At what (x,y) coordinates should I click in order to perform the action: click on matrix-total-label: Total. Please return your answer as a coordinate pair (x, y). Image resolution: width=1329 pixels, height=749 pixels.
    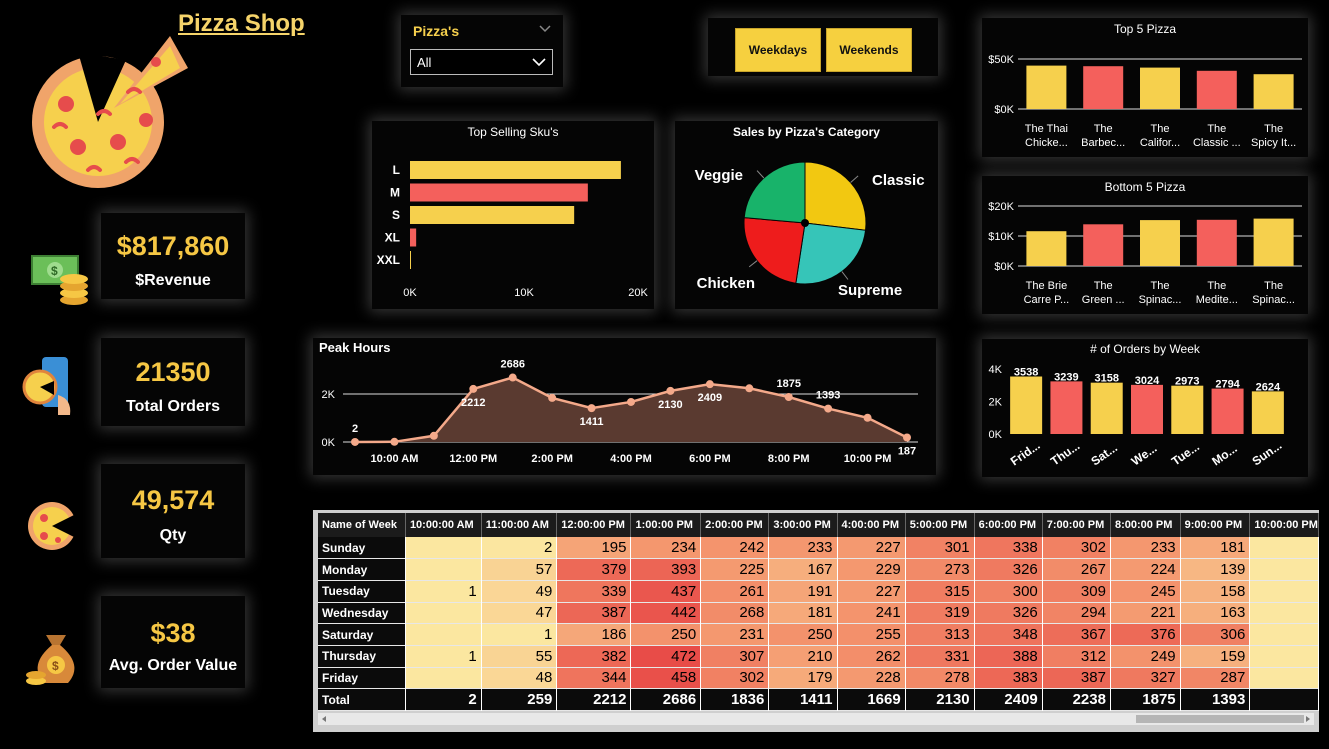
    Looking at the image, I should click on (362, 699).